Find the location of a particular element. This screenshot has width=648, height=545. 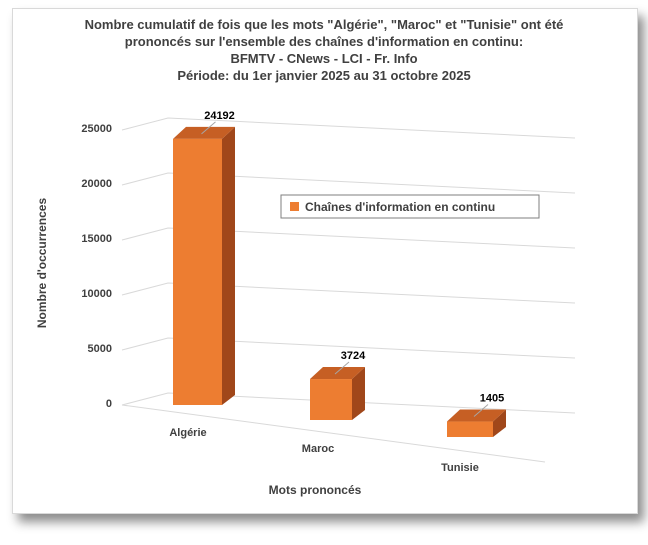

y-axis-title: Nombre d'occurrences is located at coordinates (42, 263).